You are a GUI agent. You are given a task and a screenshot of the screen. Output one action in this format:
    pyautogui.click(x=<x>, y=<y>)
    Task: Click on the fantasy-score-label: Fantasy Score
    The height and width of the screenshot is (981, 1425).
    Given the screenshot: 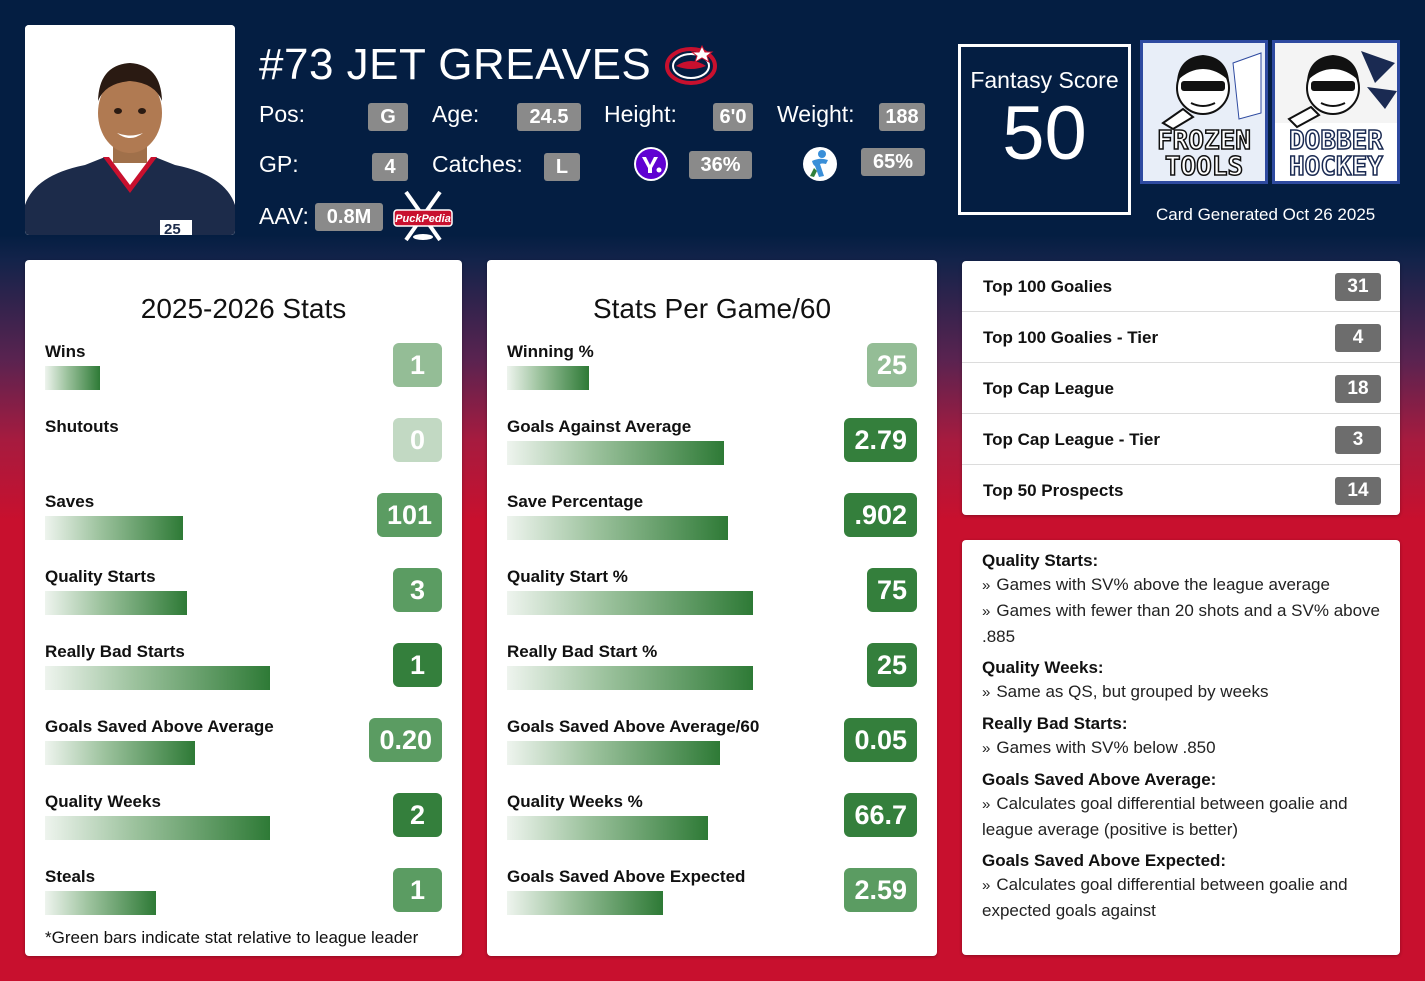 What is the action you would take?
    pyautogui.click(x=1044, y=80)
    